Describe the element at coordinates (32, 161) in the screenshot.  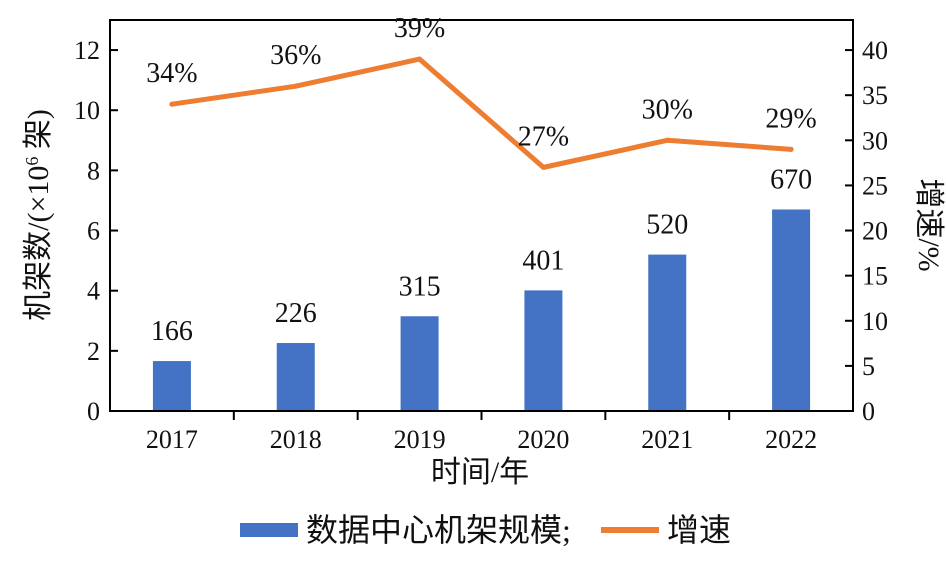
I see `y-axis-title-exp: 6` at that location.